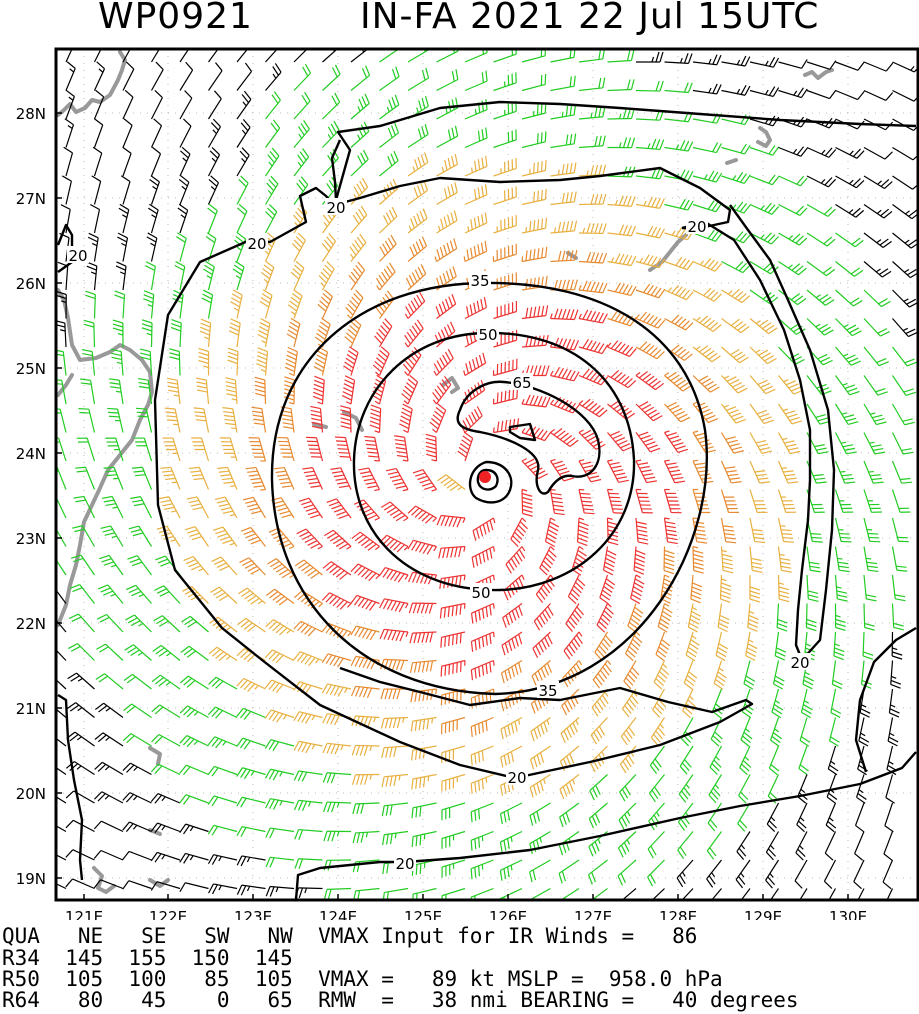 The height and width of the screenshot is (1014, 919). What do you see at coordinates (480, 280) in the screenshot?
I see `contour-label: 35` at bounding box center [480, 280].